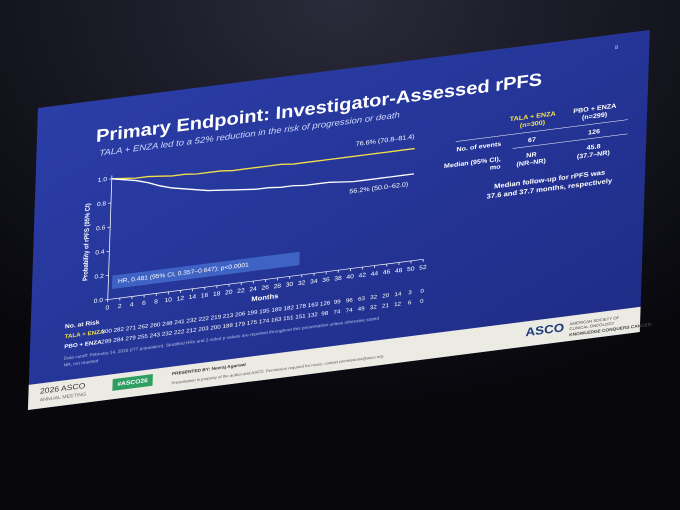 The image size is (680, 510). I want to click on risk-count: 271, so click(131, 328).